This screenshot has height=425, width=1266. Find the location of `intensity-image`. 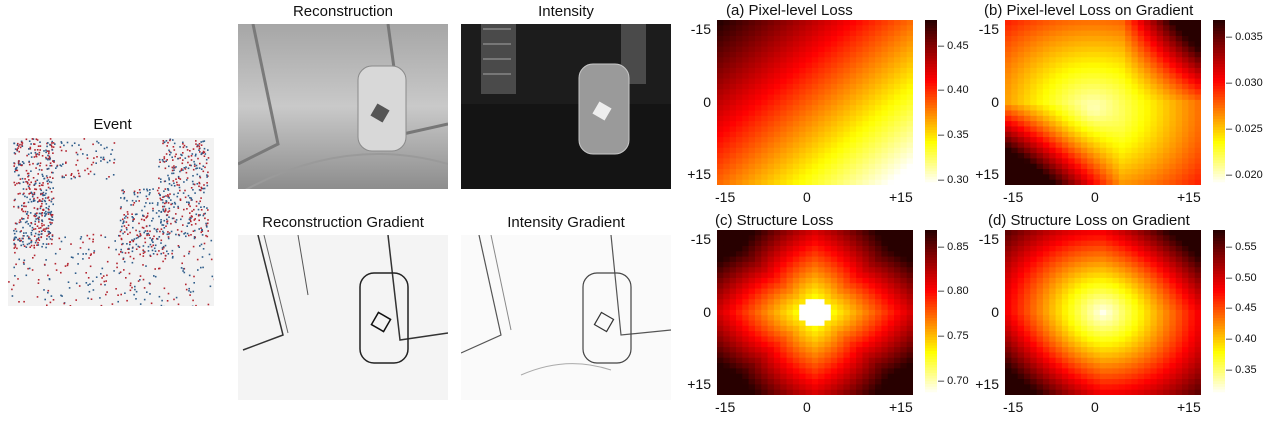

intensity-image is located at coordinates (566, 106).